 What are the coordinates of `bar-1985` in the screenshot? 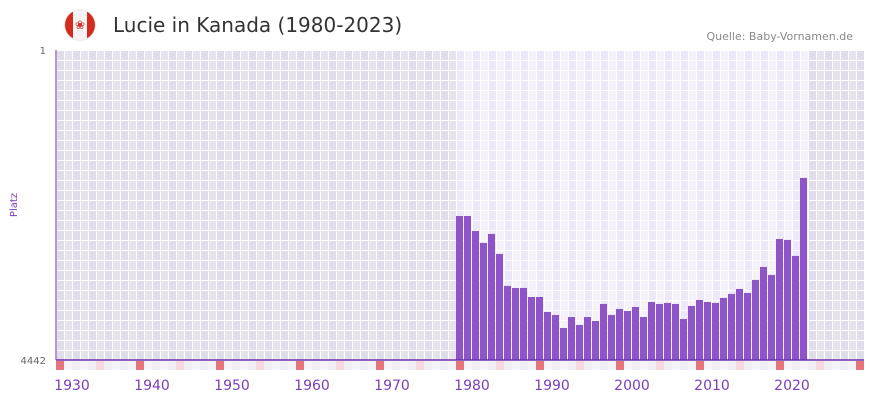 It's located at (499, 306).